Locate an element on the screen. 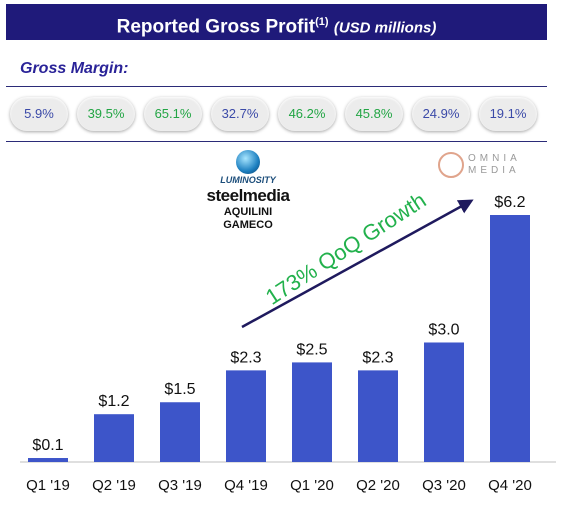  gross-margin-pill: 5.9% is located at coordinates (39, 114).